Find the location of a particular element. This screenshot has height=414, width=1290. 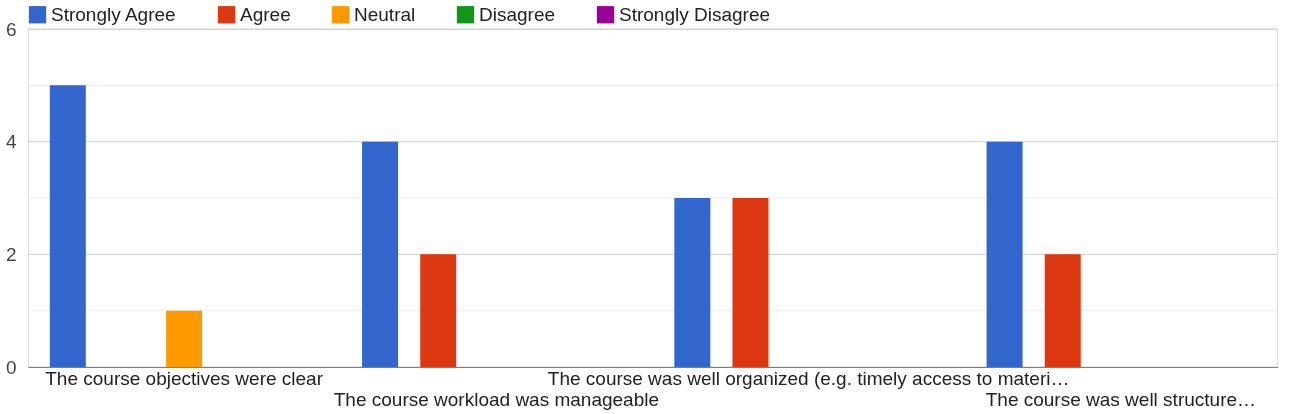

legend-label: Disagree is located at coordinates (517, 14).